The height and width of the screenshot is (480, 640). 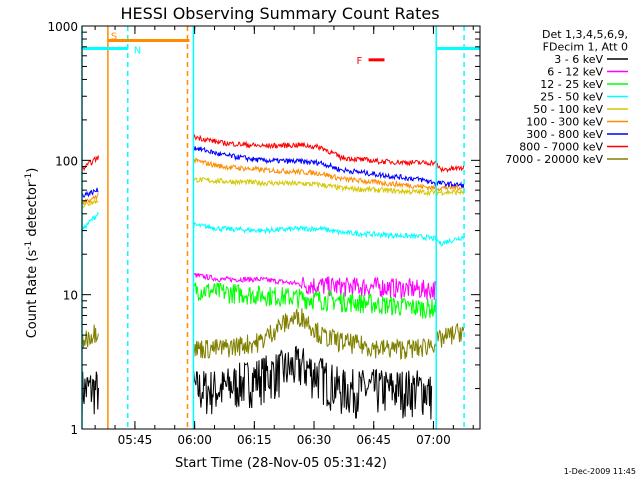 I want to click on legend-label: 7000 - 20000 keV, so click(x=554, y=159).